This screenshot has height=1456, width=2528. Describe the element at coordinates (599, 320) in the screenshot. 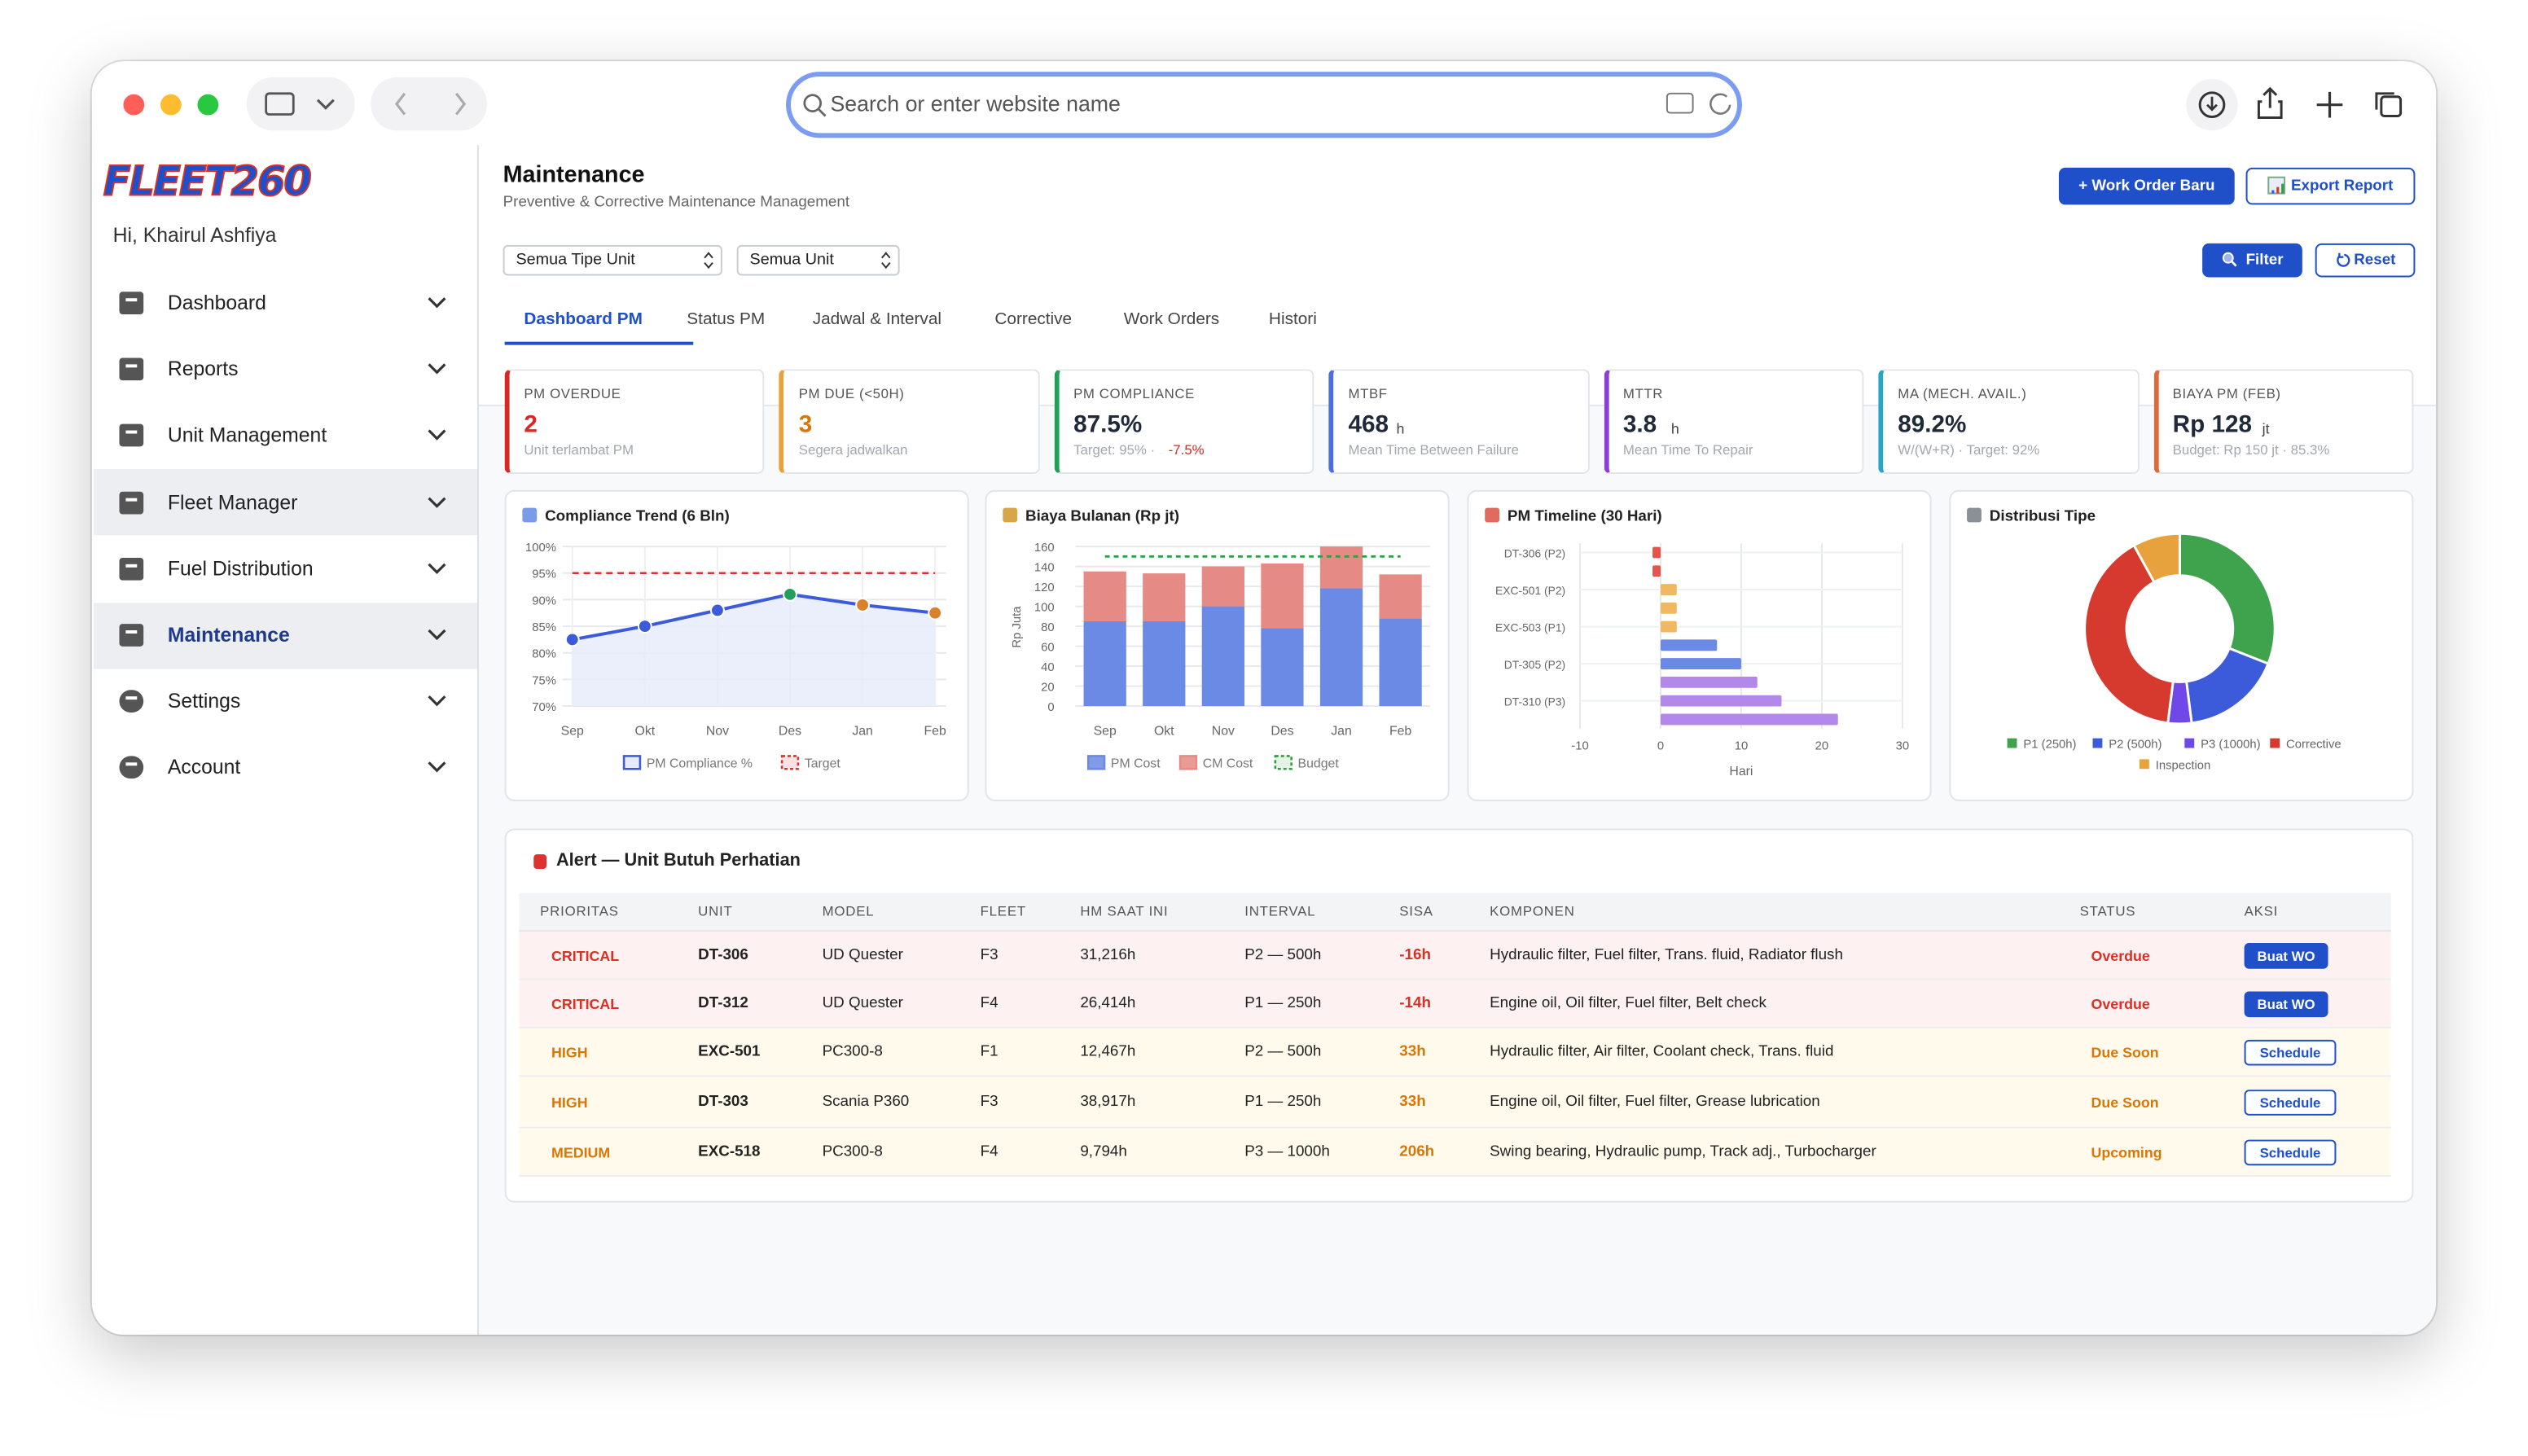

I see `tab: Dashboard PM` at that location.